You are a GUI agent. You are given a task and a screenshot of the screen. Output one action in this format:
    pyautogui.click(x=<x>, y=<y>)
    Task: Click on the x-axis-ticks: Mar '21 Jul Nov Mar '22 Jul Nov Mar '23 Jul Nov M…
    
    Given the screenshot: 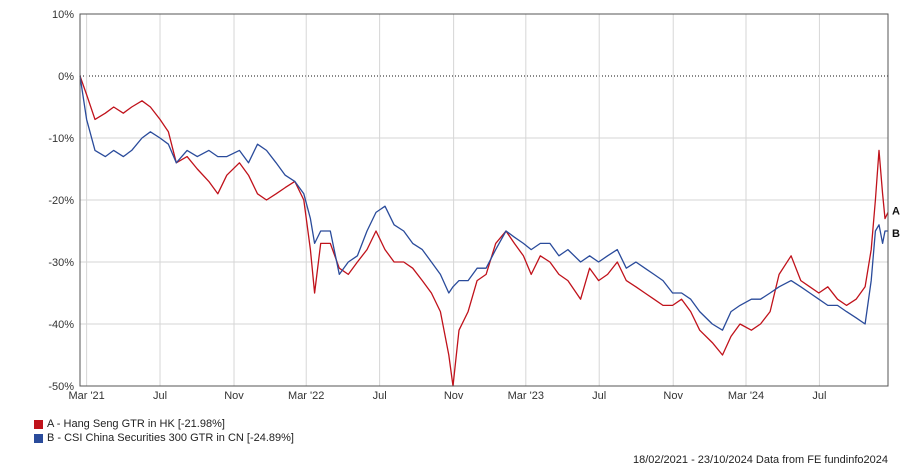 What is the action you would take?
    pyautogui.click(x=447, y=396)
    